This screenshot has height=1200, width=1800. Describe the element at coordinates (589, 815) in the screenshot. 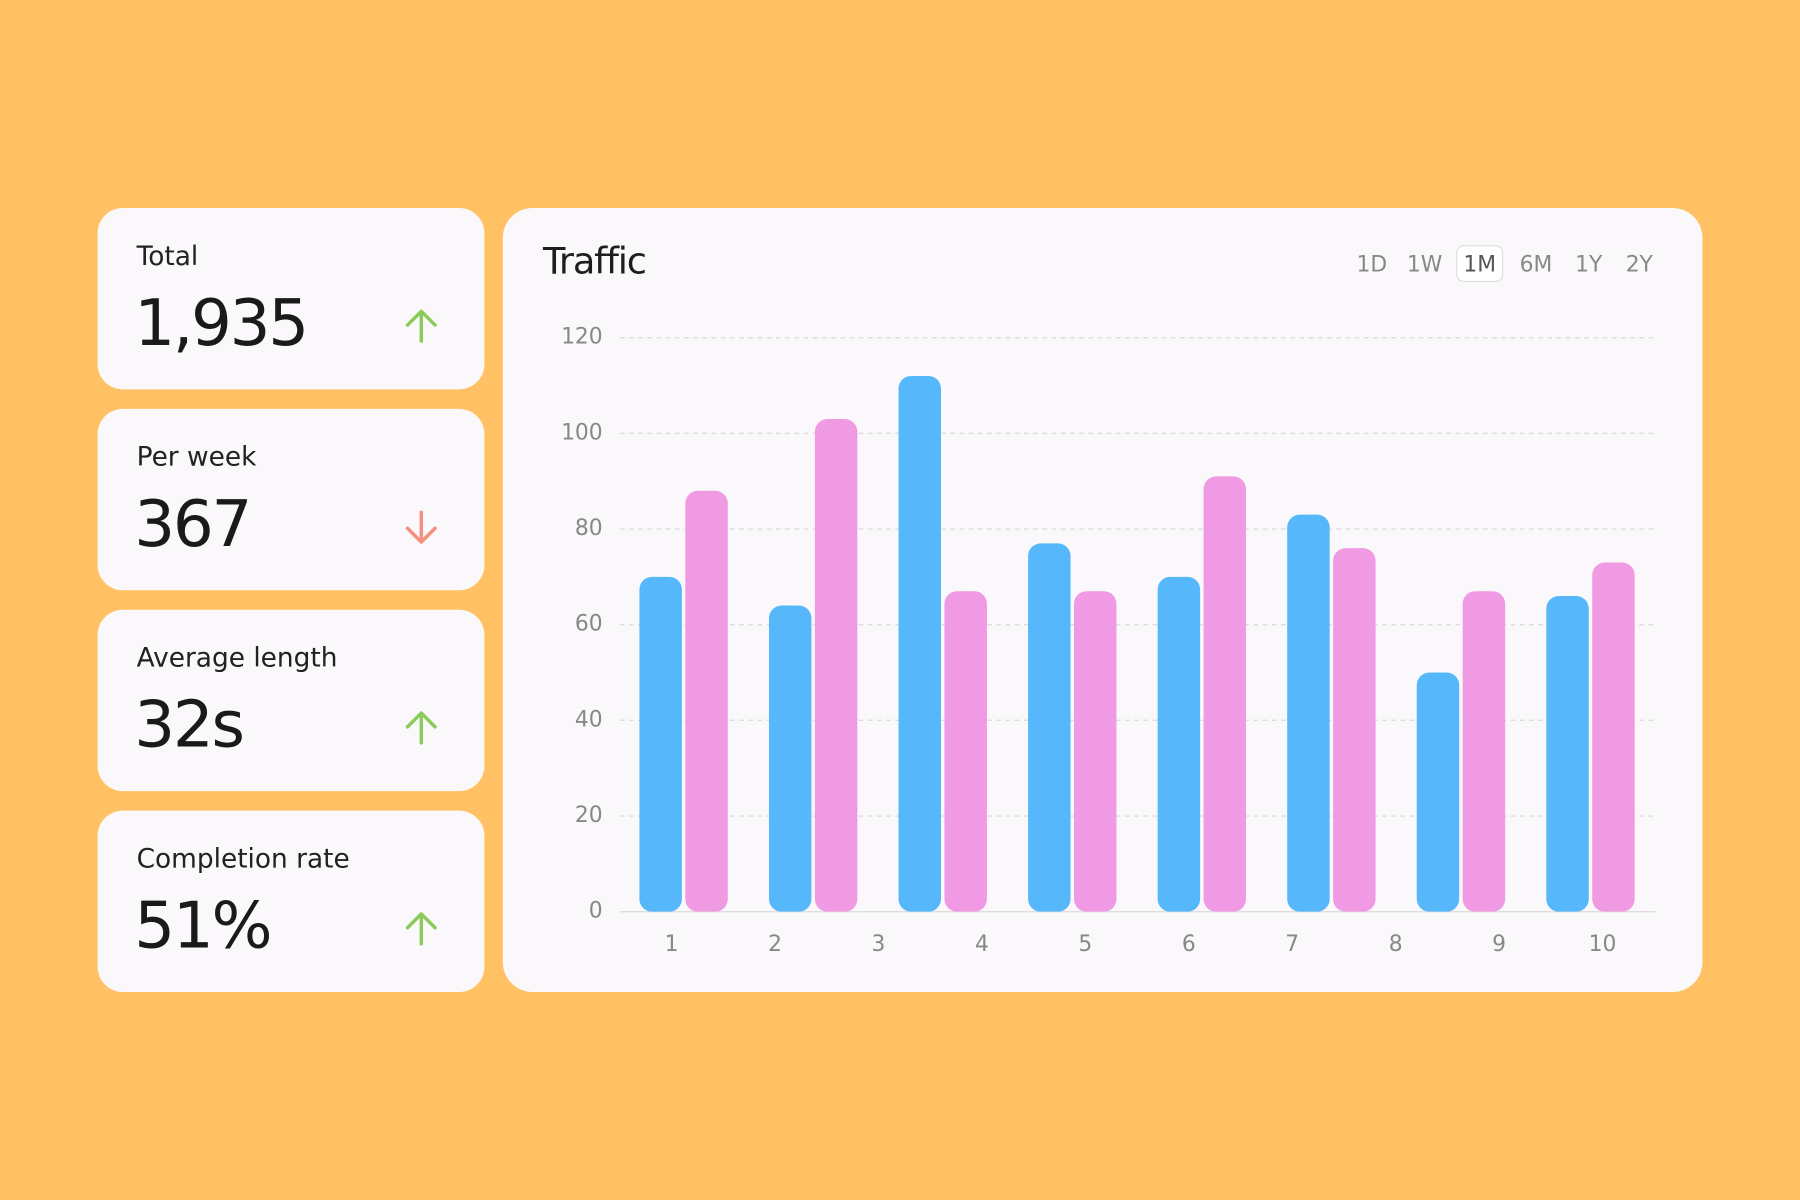

I see `y-tick-label: 20` at that location.